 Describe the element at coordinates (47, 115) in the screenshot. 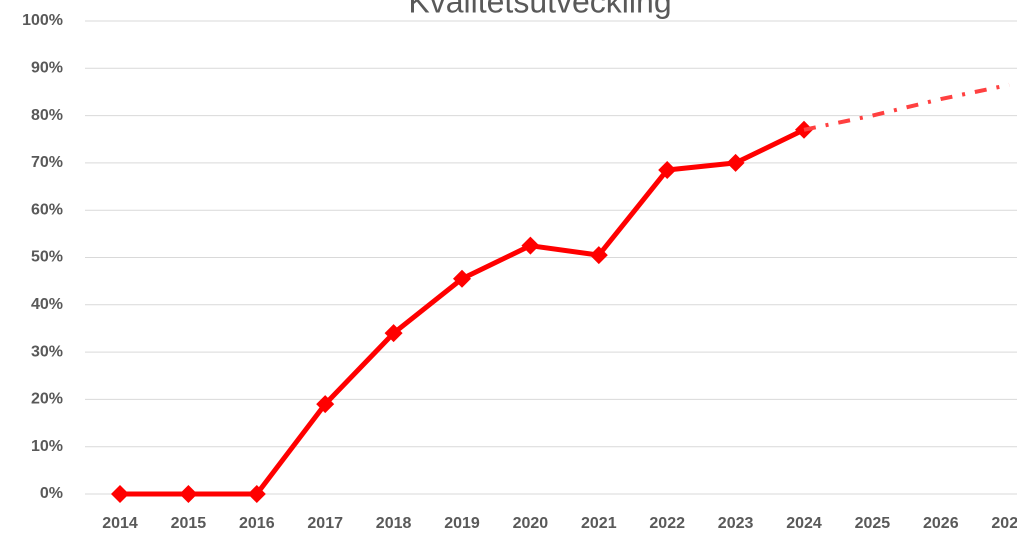

I see `y-tick-label: 80%` at that location.